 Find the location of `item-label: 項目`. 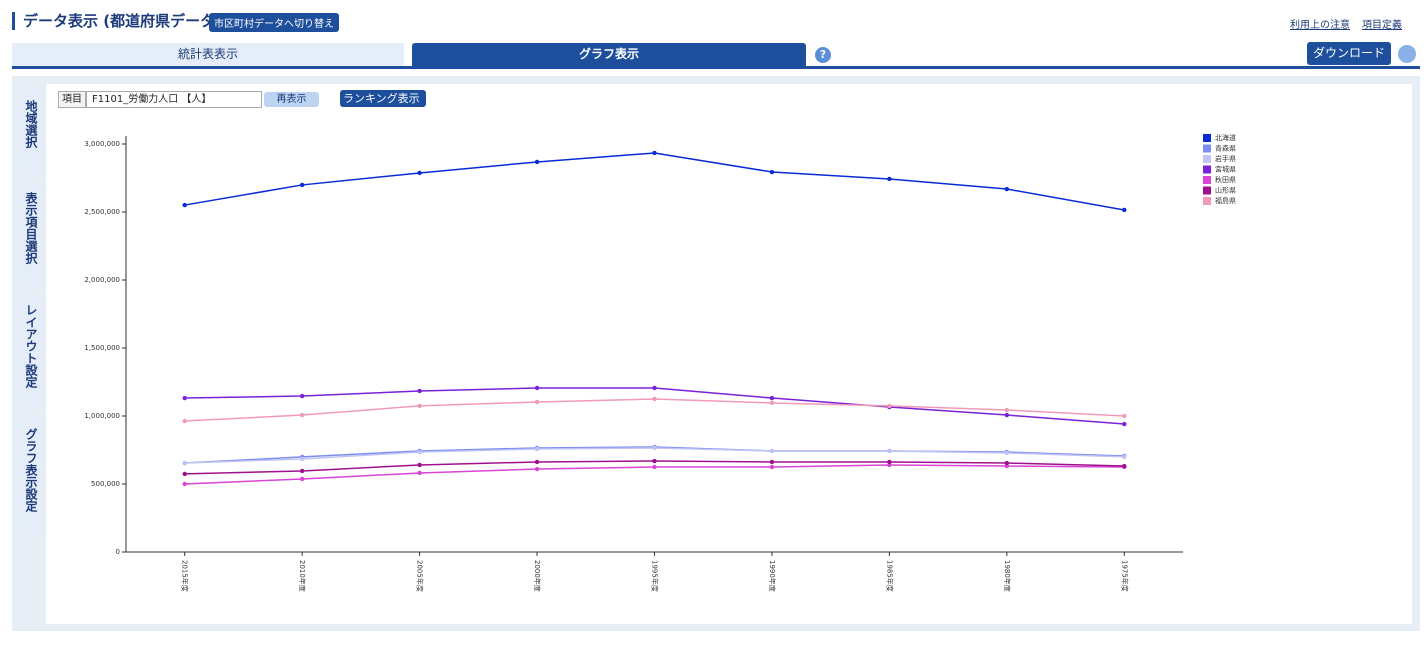

item-label: 項目 is located at coordinates (72, 99).